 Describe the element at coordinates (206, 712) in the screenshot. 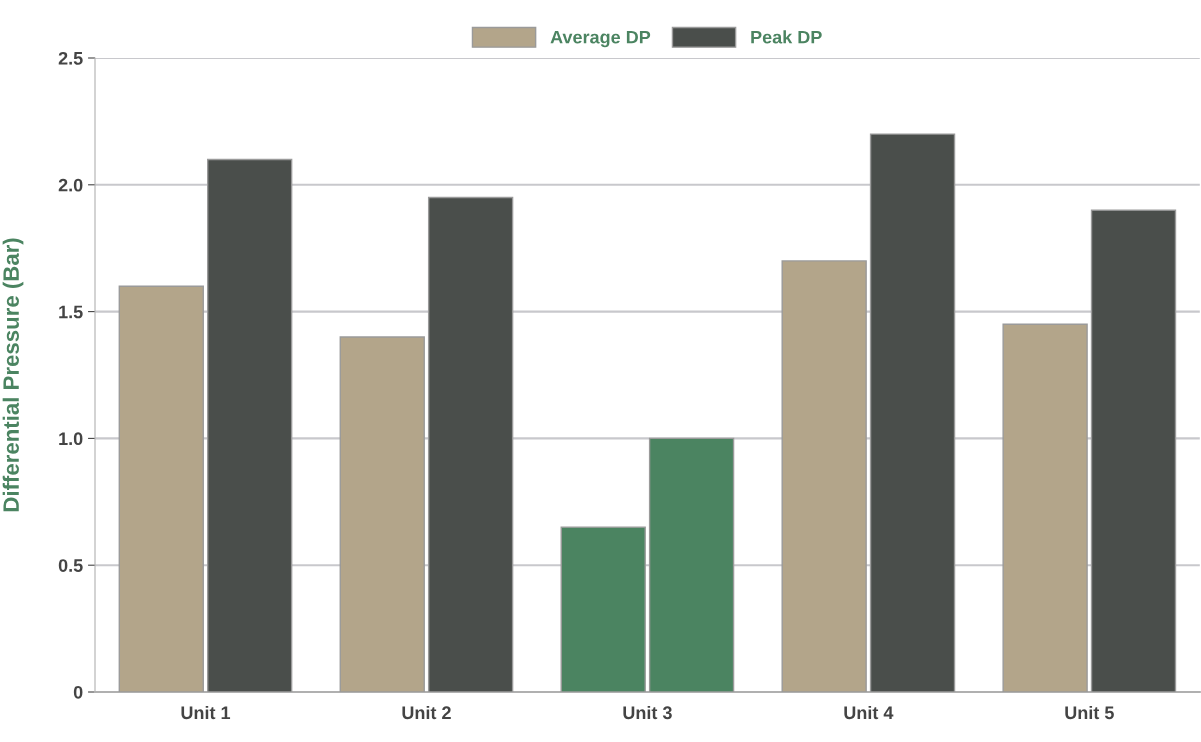

I see `x-tick-label: Unit 1` at that location.